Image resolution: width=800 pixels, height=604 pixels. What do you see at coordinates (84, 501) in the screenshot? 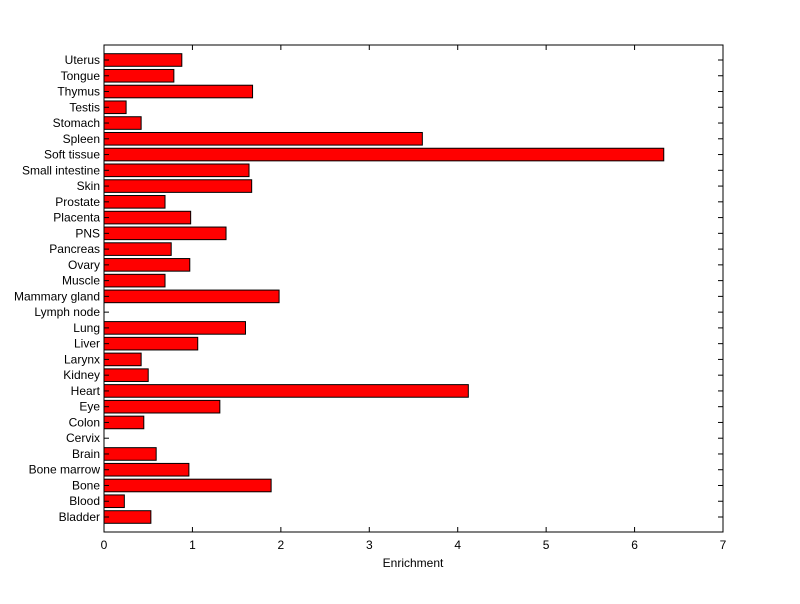
I see `y-tick-label: Blood` at bounding box center [84, 501].